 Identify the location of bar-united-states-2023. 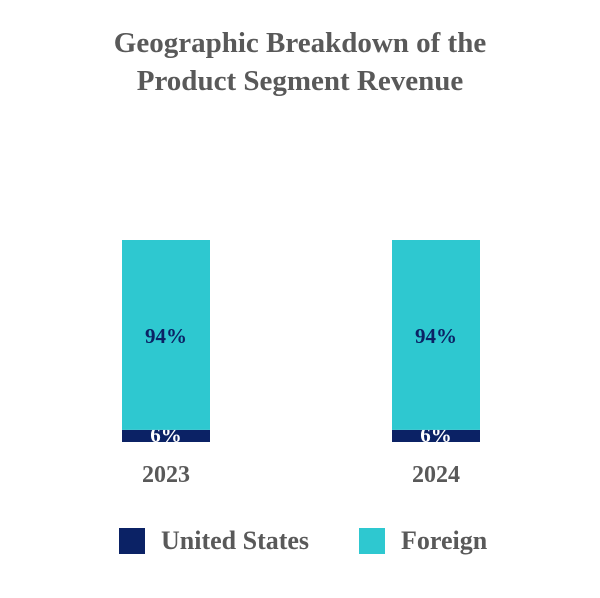
(166, 435).